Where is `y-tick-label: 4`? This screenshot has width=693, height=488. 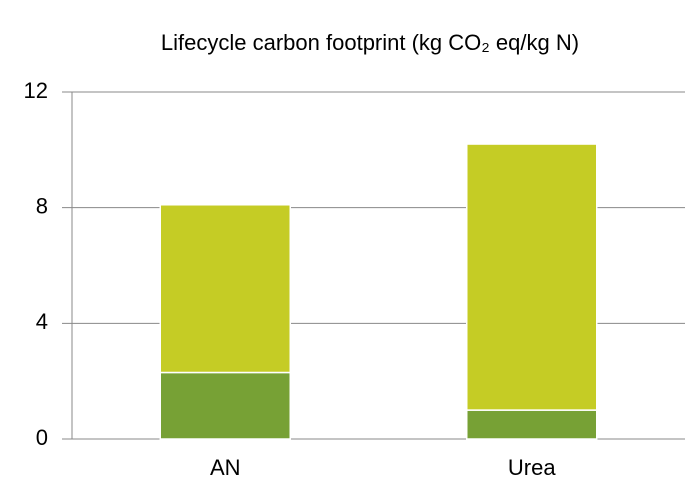
y-tick-label: 4 is located at coordinates (42, 321).